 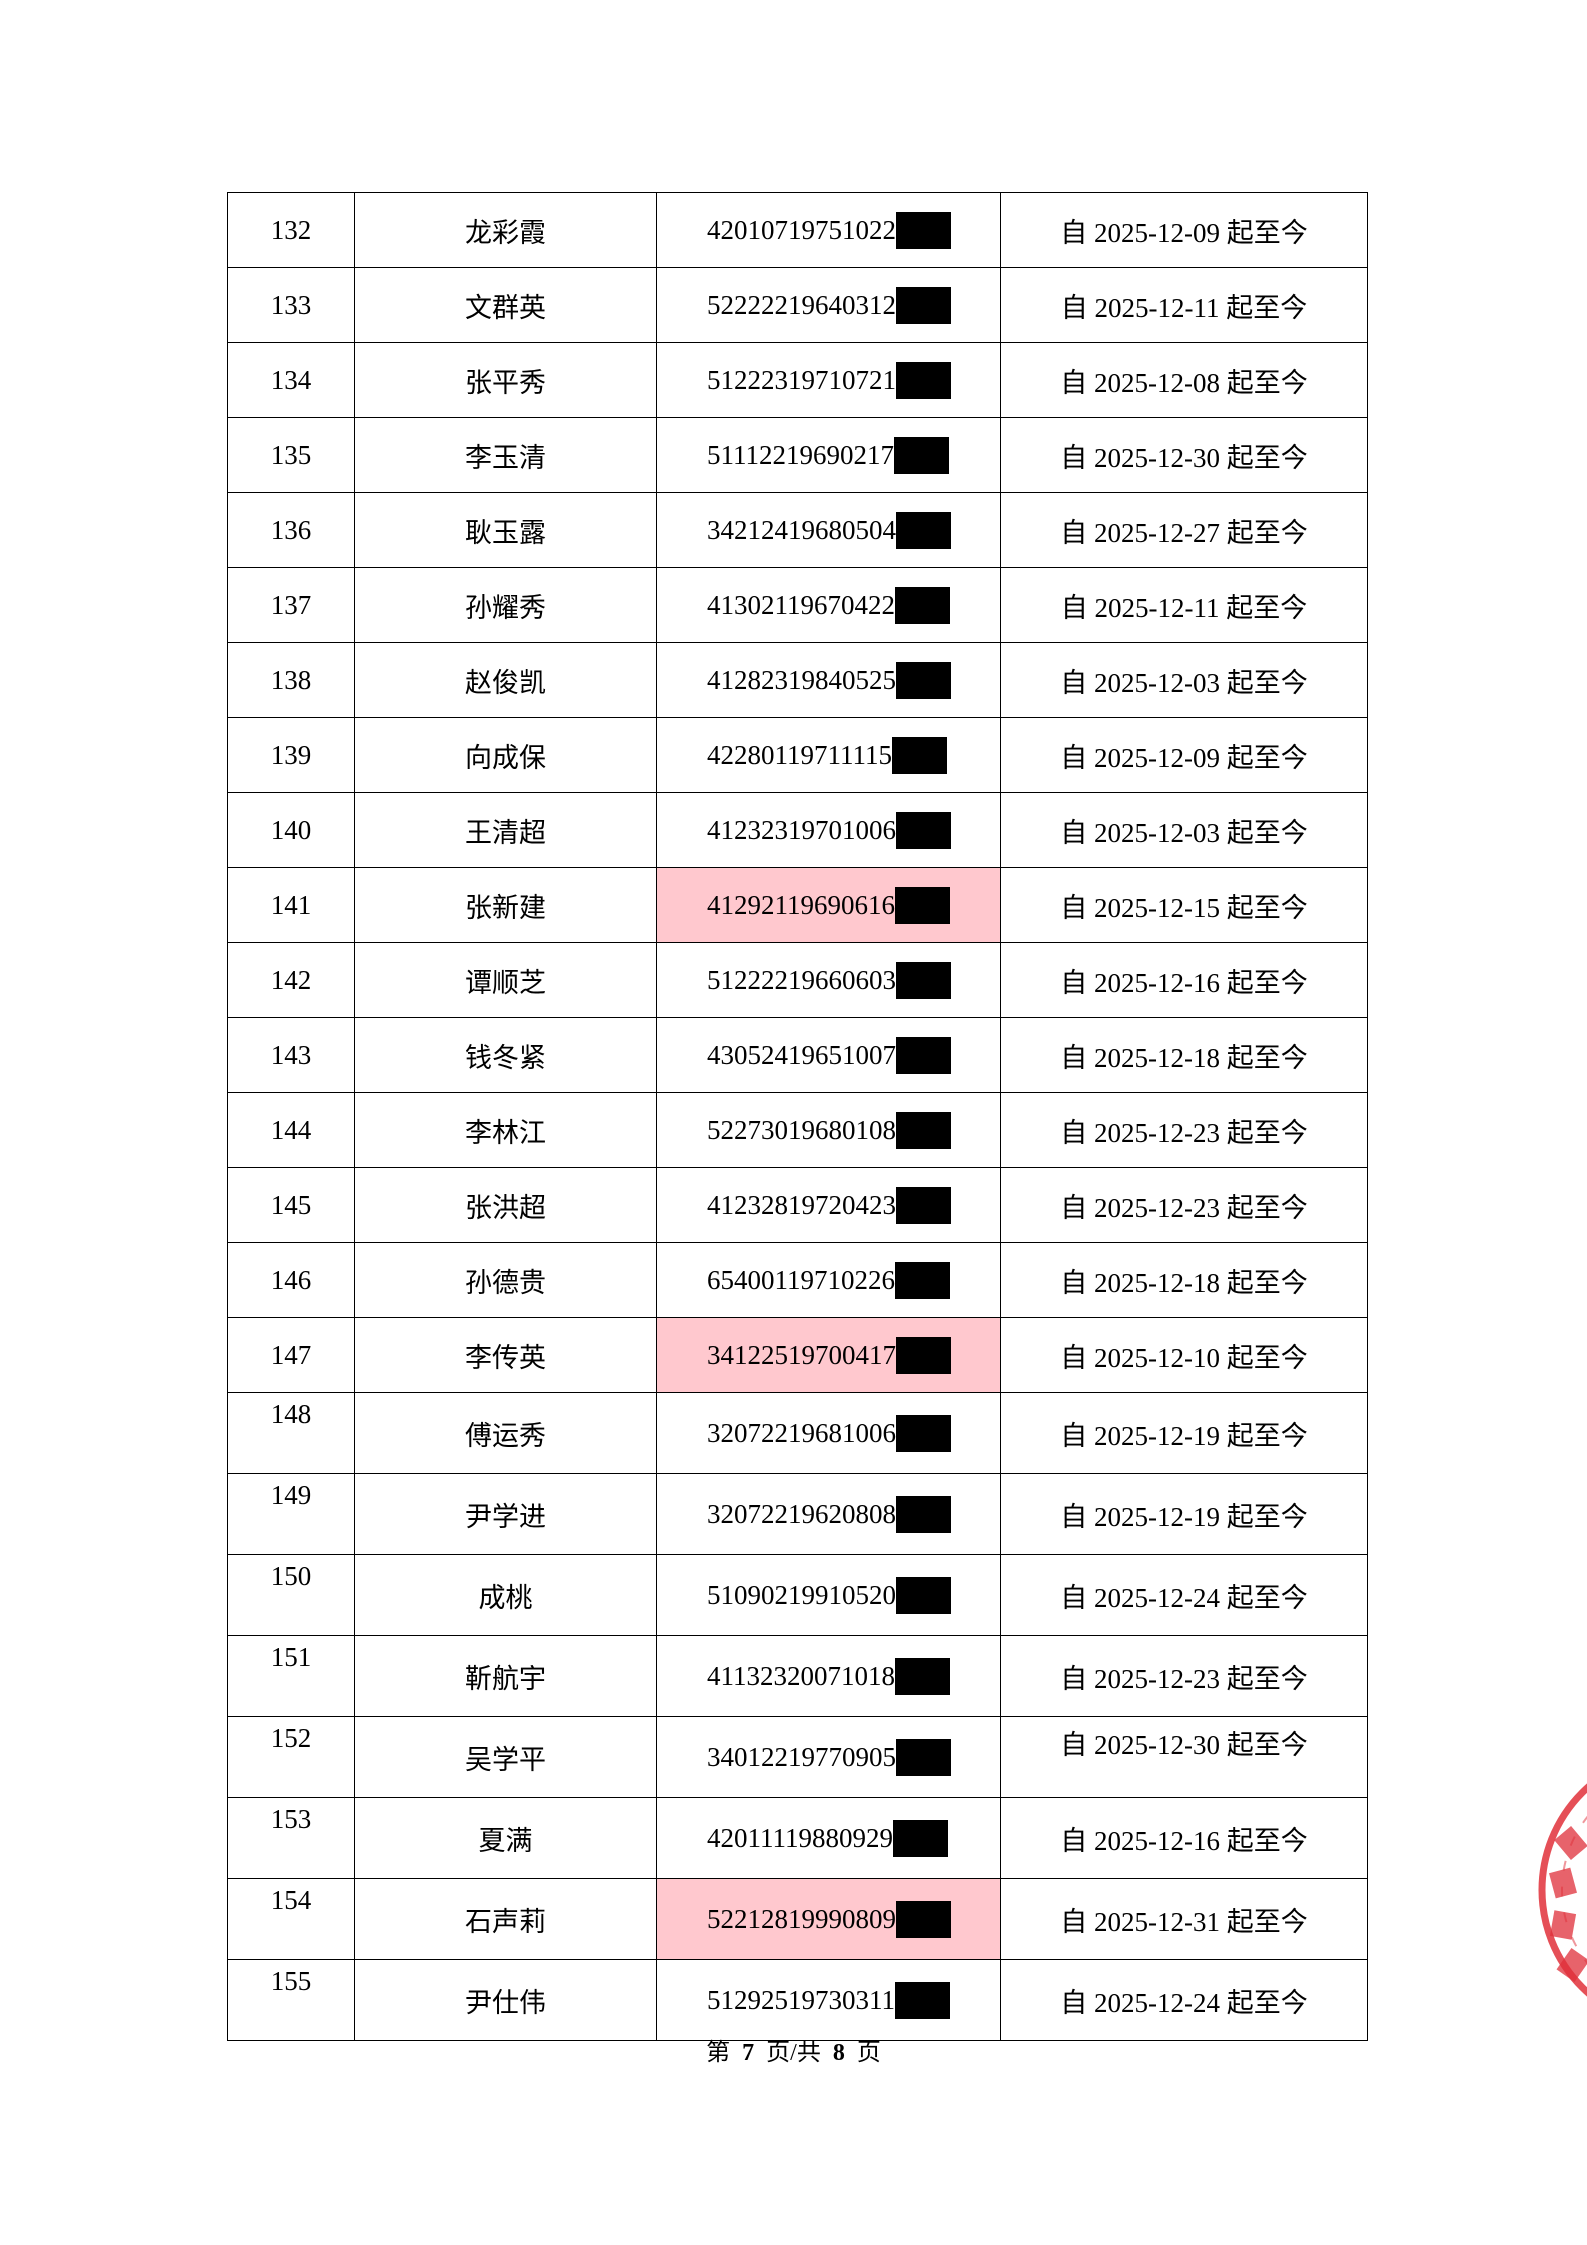 What do you see at coordinates (801, 1354) in the screenshot?
I see `id-number: 34122519700417` at bounding box center [801, 1354].